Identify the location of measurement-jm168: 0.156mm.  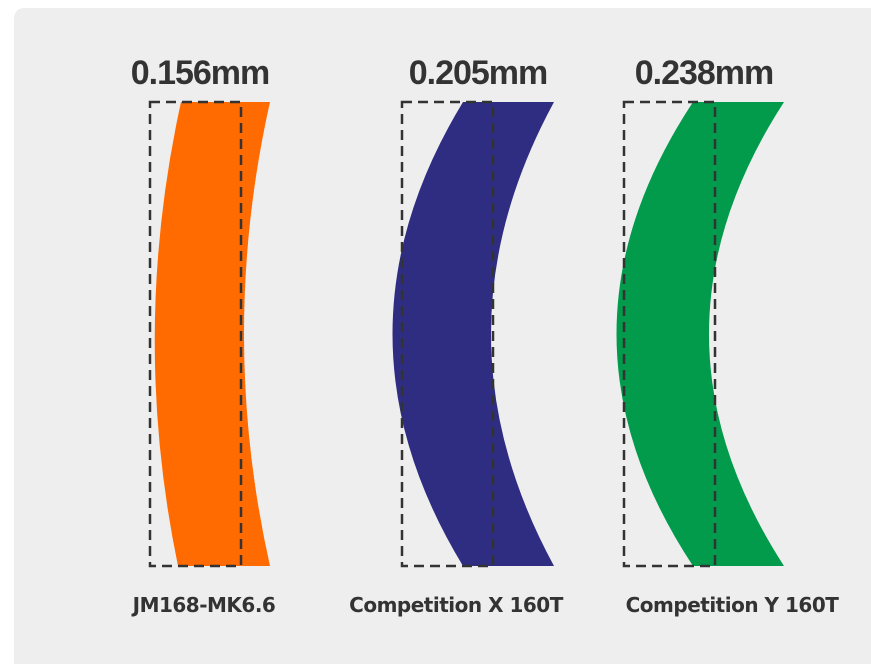
(200, 73).